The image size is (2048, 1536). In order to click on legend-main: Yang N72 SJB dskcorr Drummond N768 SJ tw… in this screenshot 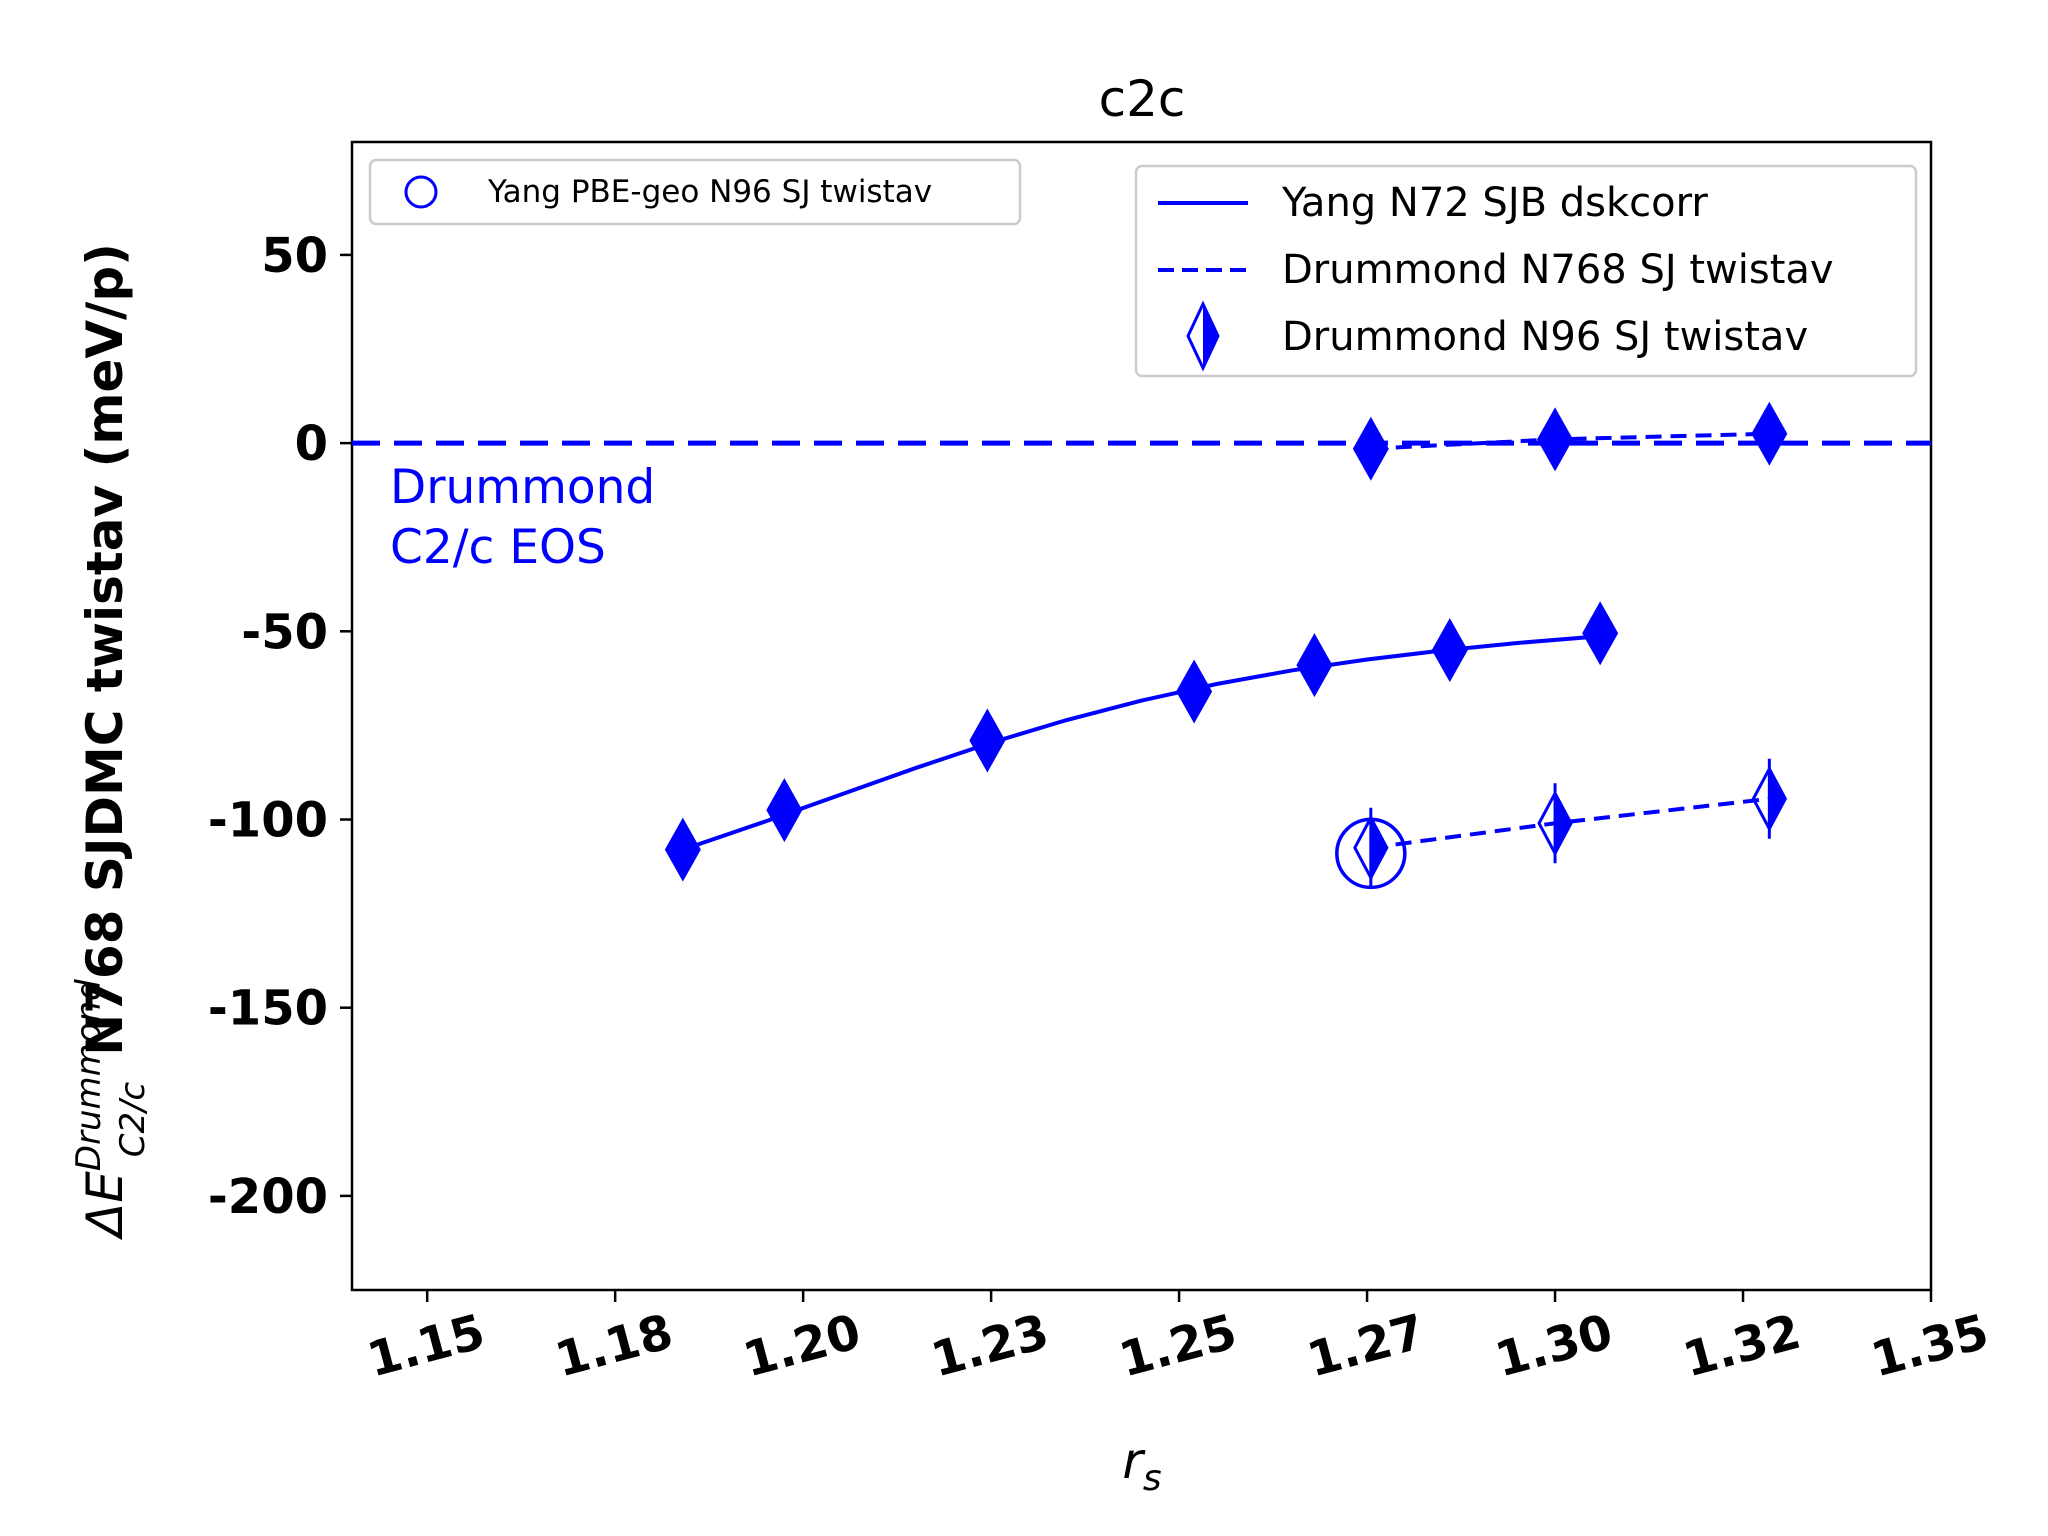, I will do `click(1526, 271)`.